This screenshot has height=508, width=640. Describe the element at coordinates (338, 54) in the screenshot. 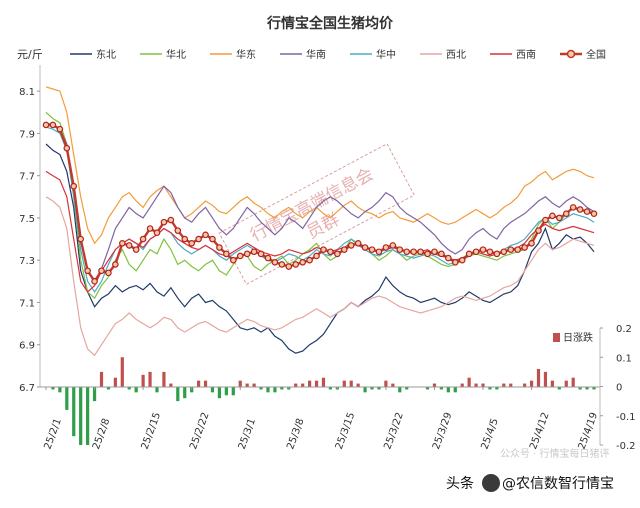

I see `legend: 东北 华北 华东 华南 华中 西北 西南 全国` at that location.